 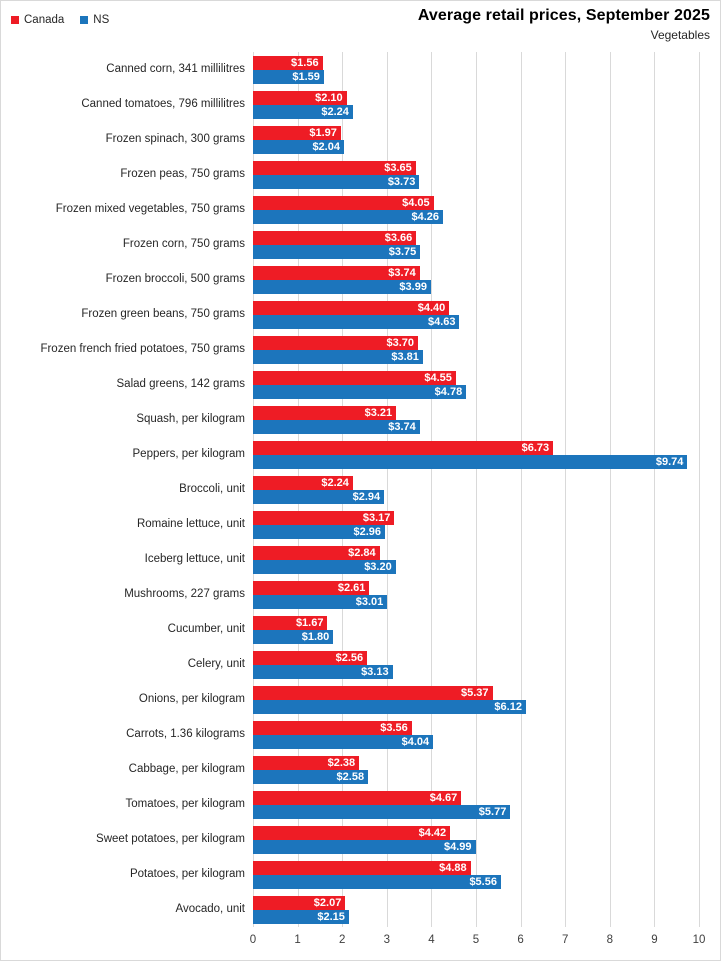 I want to click on category-label: Tomatoes, per kilogram, so click(x=185, y=804).